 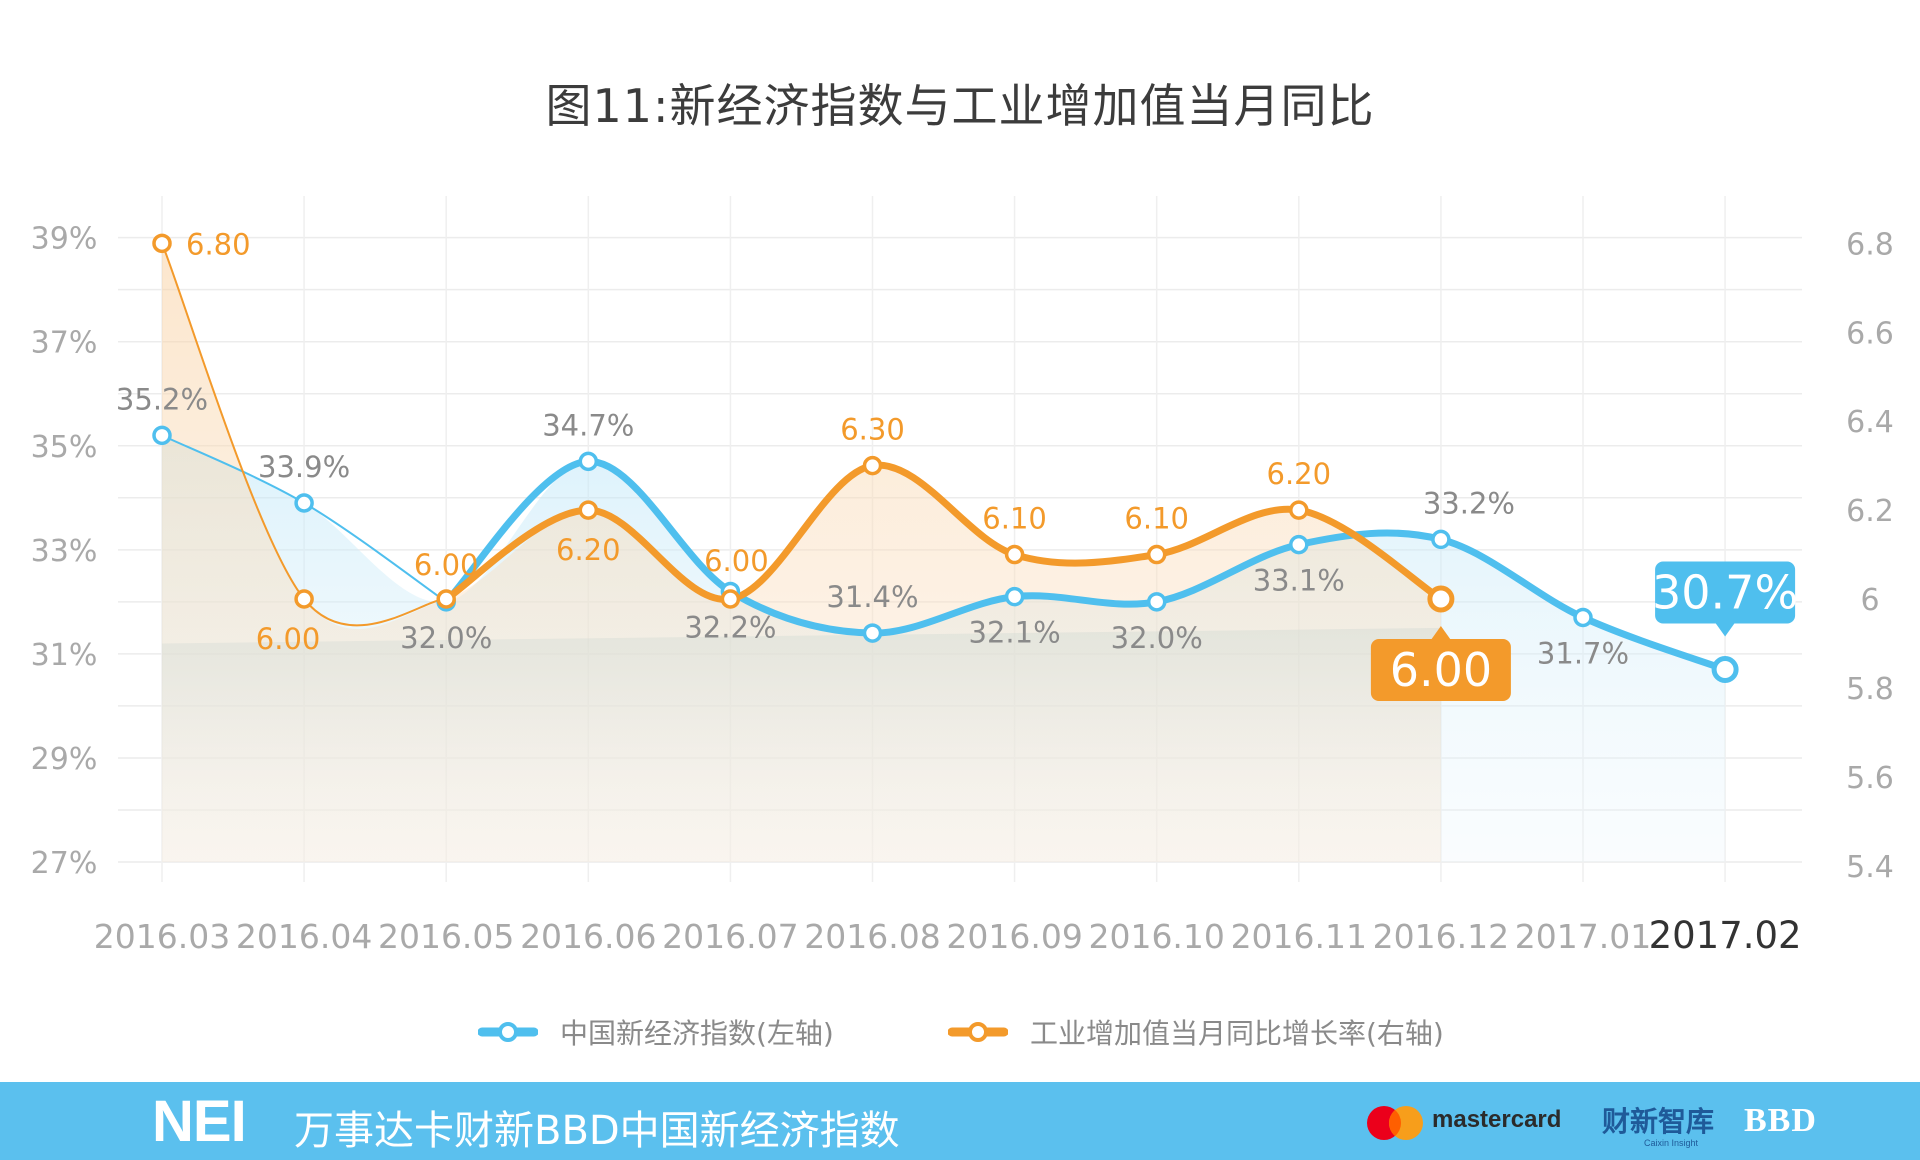 What do you see at coordinates (1658, 1121) in the screenshot?
I see `caixin-insight-logo: 财新智库` at bounding box center [1658, 1121].